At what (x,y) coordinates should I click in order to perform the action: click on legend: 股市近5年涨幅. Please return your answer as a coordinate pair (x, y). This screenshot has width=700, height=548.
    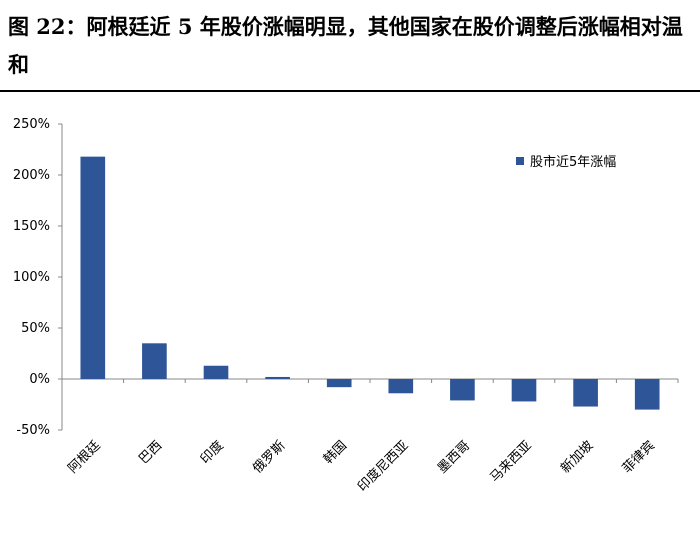
    Looking at the image, I should click on (566, 162).